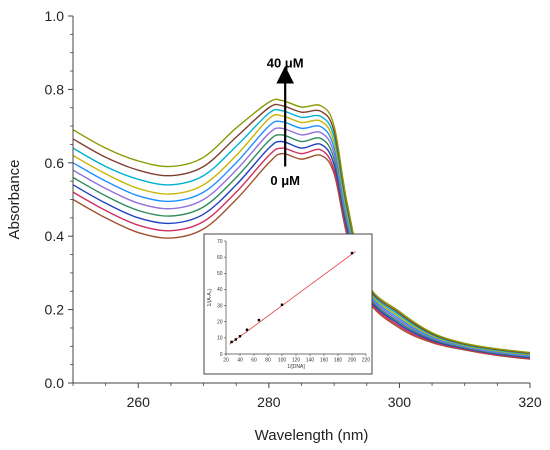  What do you see at coordinates (220, 323) in the screenshot?
I see `inset-y-tick-label: 20` at bounding box center [220, 323].